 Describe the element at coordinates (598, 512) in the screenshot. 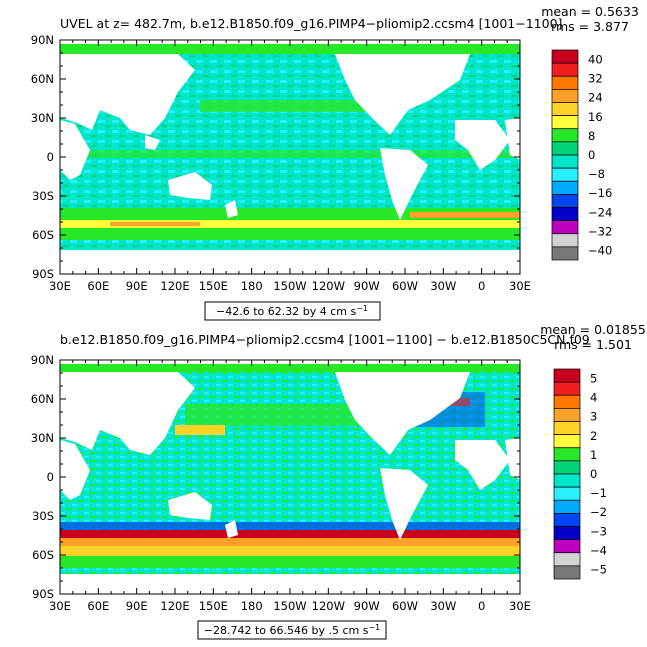

I see `colorbar-label: −2` at that location.